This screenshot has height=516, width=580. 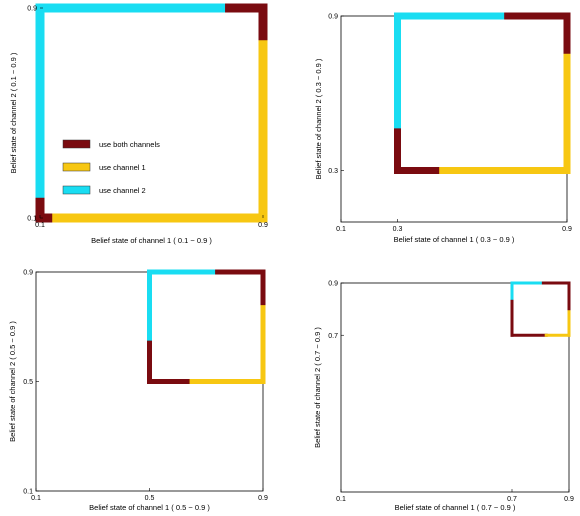 What do you see at coordinates (129, 144) in the screenshot?
I see `legend-label-both: use both channels` at bounding box center [129, 144].